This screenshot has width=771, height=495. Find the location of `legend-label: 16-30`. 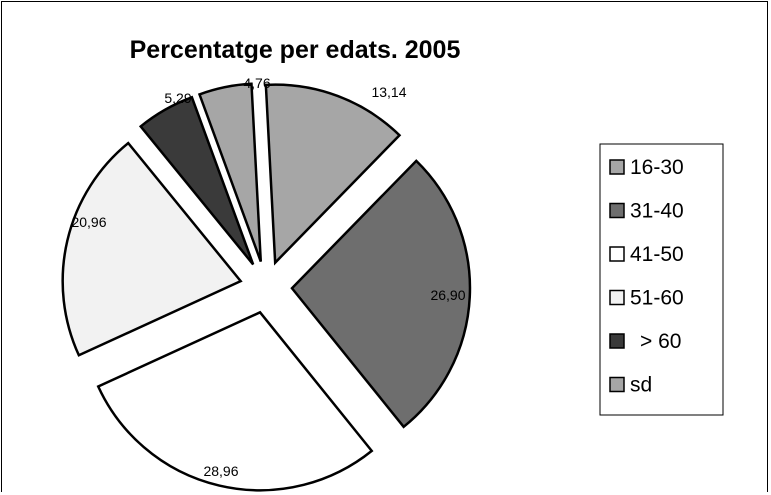

legend-label: 16-30 is located at coordinates (657, 167).